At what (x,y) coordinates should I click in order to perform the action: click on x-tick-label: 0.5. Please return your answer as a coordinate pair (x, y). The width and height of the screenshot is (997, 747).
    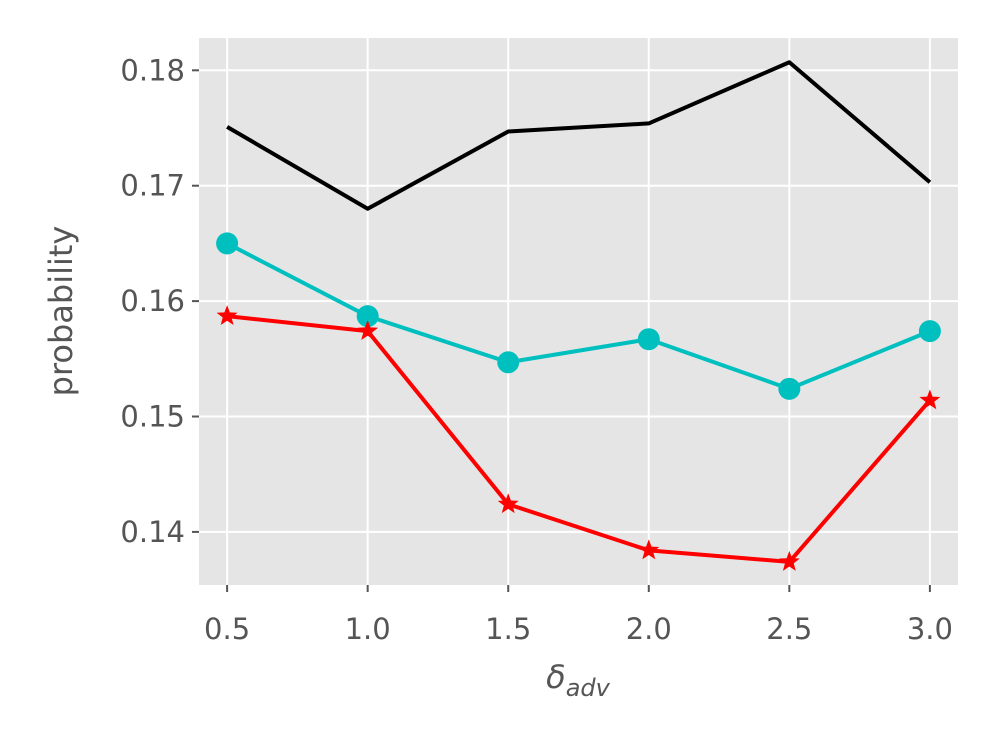
    Looking at the image, I should click on (227, 629).